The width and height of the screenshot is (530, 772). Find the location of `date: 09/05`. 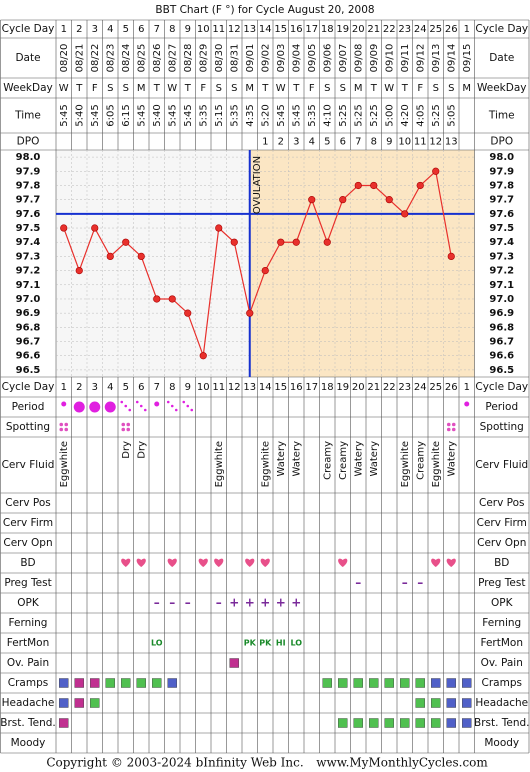

date: 09/05 is located at coordinates (312, 58).